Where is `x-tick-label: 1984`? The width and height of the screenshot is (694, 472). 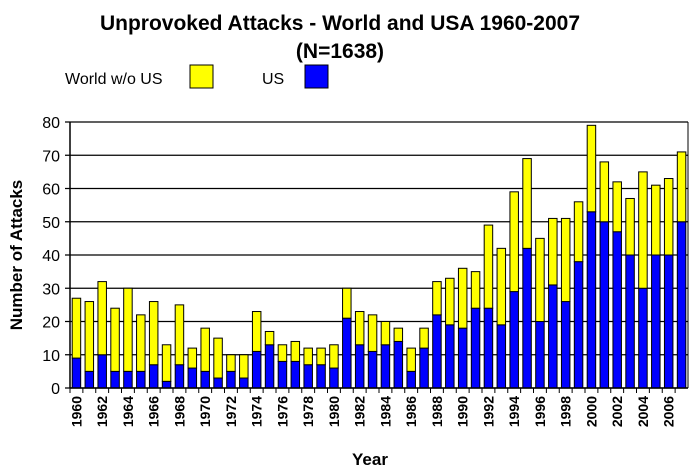
x-tick-label: 1984 is located at coordinates (385, 411).